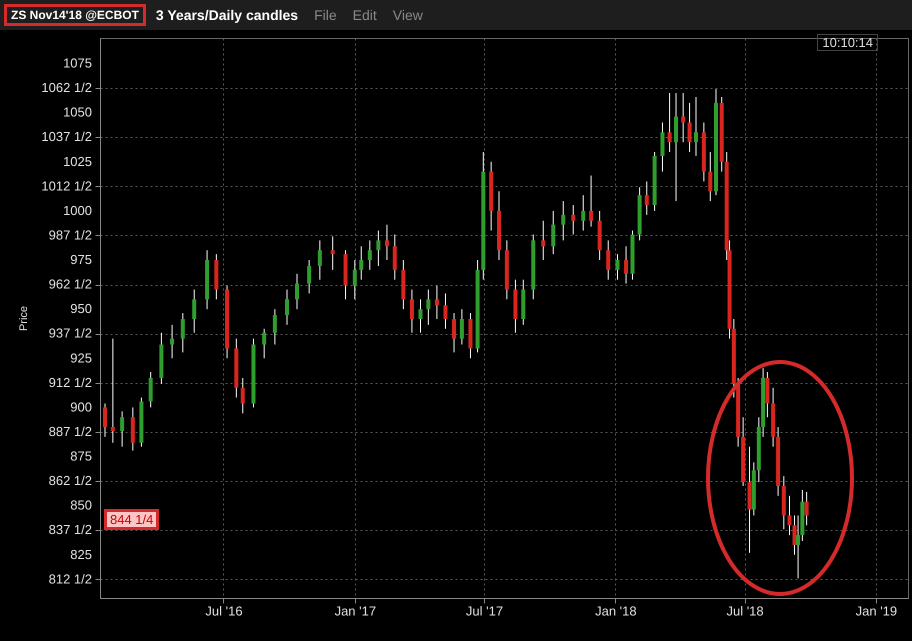 Image resolution: width=912 pixels, height=641 pixels. I want to click on y-tick-label: 875, so click(81, 456).